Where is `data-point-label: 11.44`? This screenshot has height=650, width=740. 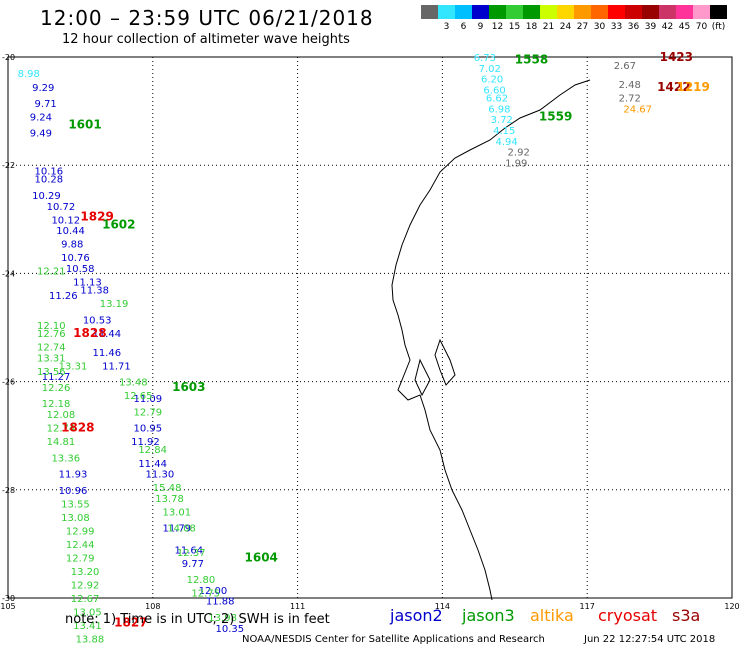
data-point-label: 11.44 is located at coordinates (152, 464).